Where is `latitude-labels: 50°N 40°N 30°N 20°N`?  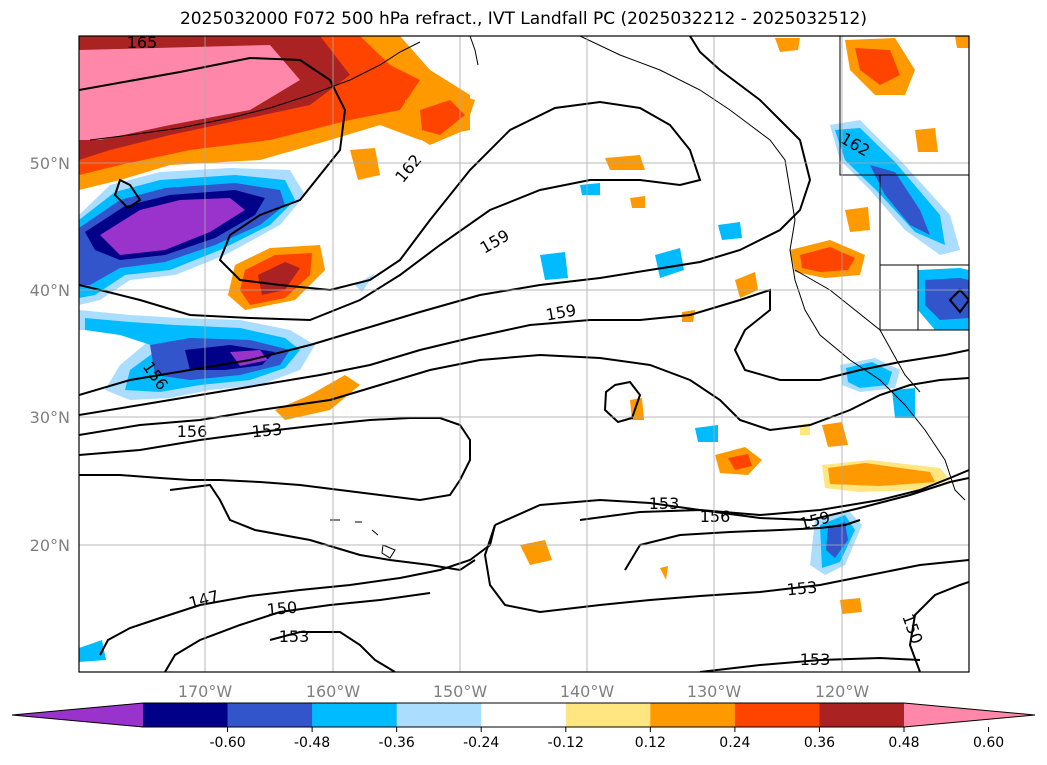
latitude-labels: 50°N 40°N 30°N 20°N is located at coordinates (50, 354).